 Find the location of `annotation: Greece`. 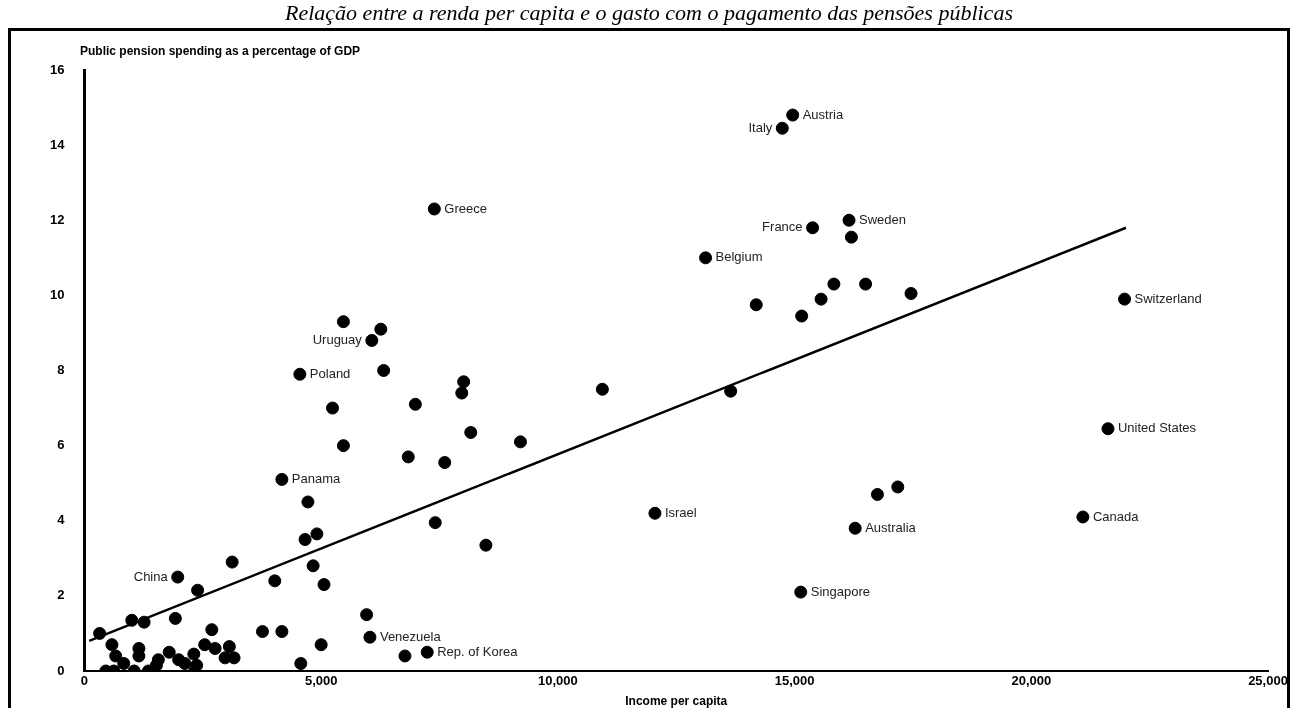

annotation: Greece is located at coordinates (465, 208).